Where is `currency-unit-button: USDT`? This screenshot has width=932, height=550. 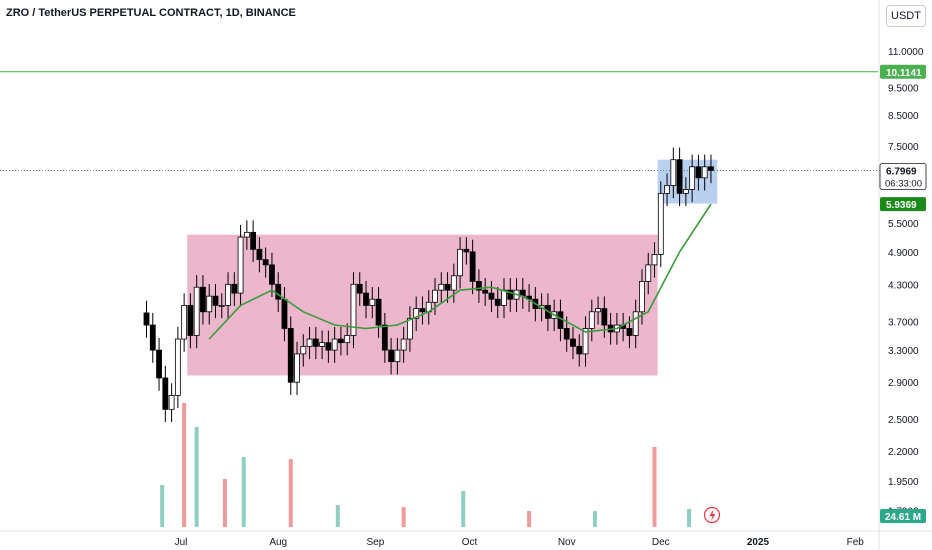
currency-unit-button: USDT is located at coordinates (906, 16).